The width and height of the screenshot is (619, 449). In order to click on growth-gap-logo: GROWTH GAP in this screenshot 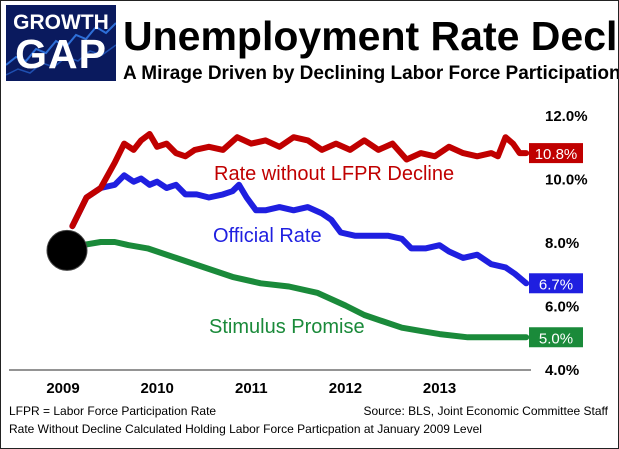, I will do `click(61, 43)`.